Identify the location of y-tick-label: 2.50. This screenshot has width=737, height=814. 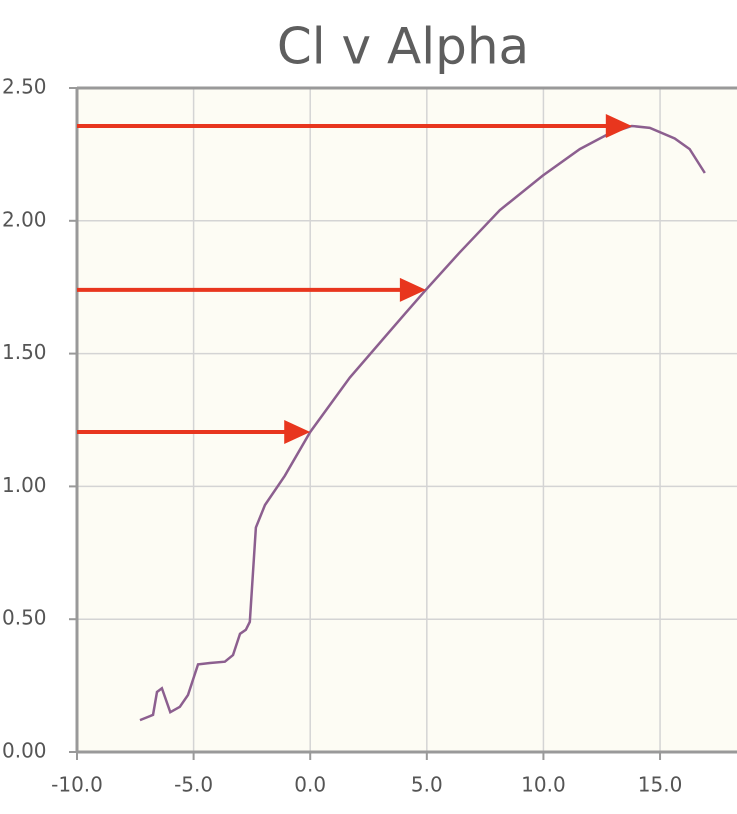
(24, 87).